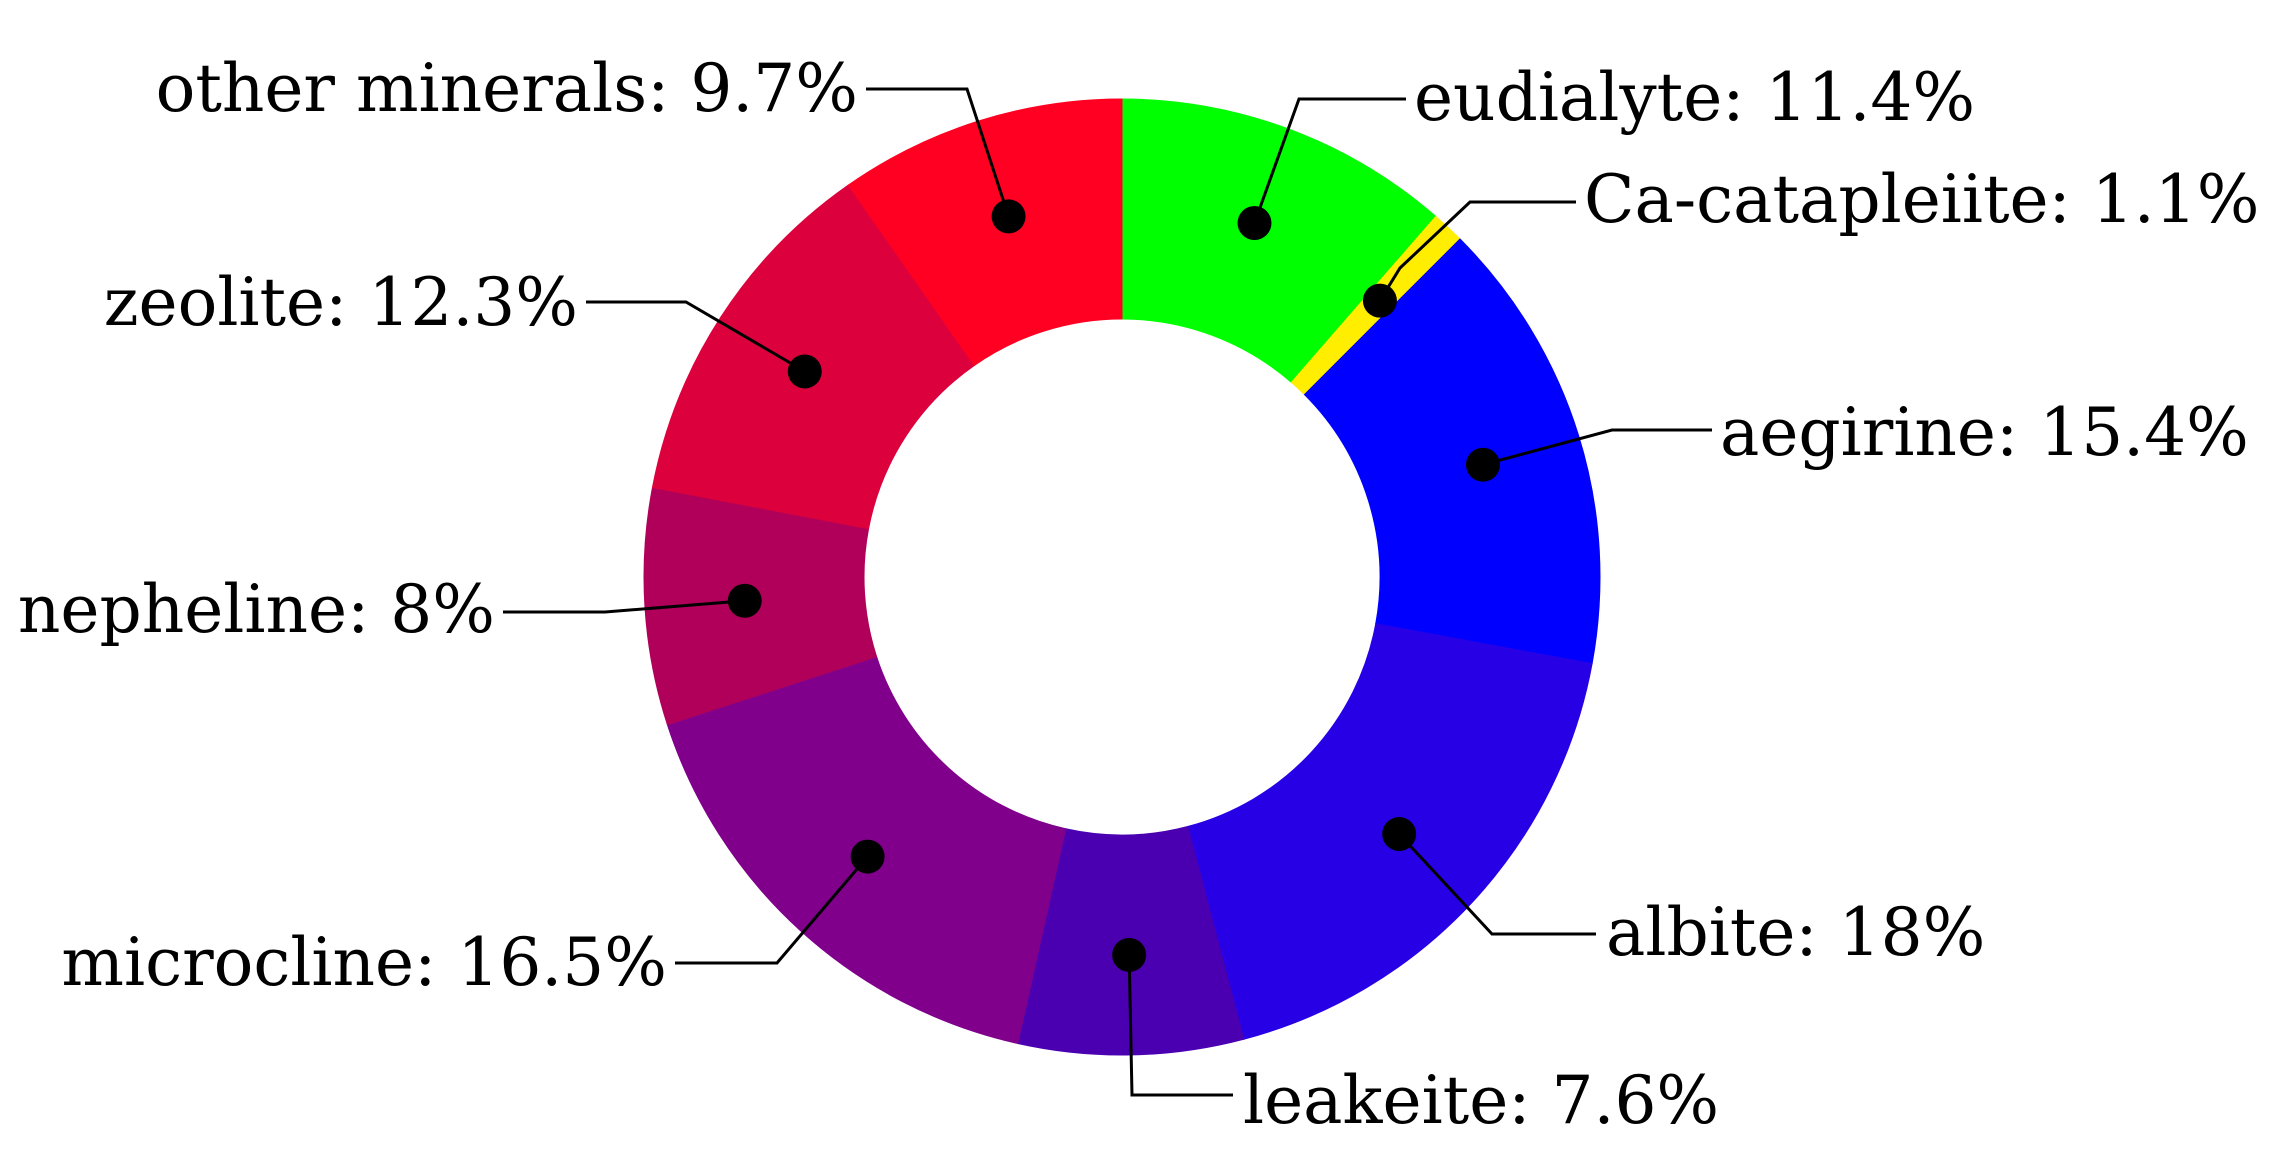 Image resolution: width=2292 pixels, height=1157 pixels. I want to click on leader-line-eudialyte, so click(1329, 160).